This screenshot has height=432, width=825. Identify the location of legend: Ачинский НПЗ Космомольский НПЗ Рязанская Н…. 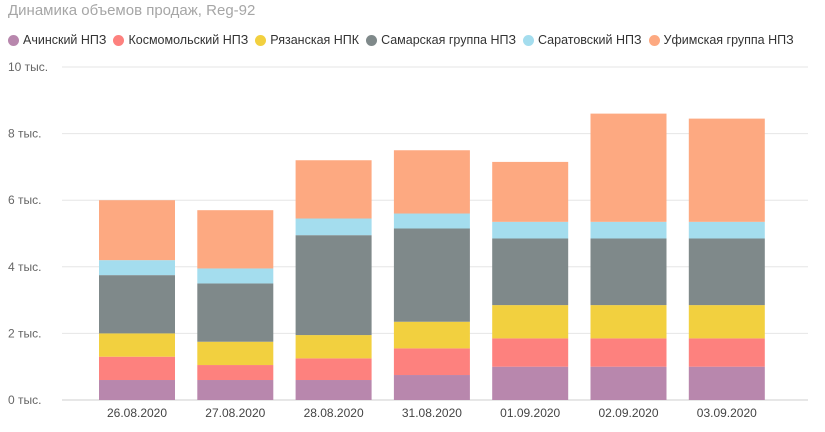
(404, 40).